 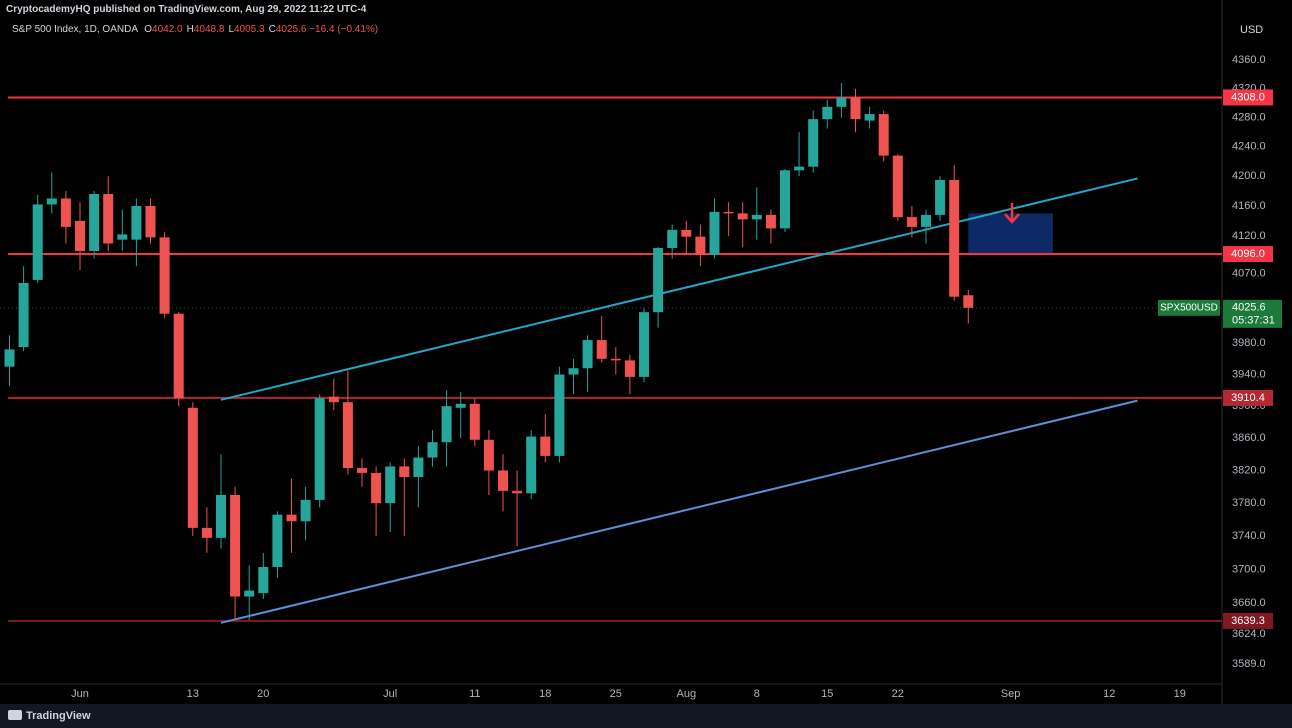 What do you see at coordinates (757, 694) in the screenshot?
I see `x-tick-label: 8` at bounding box center [757, 694].